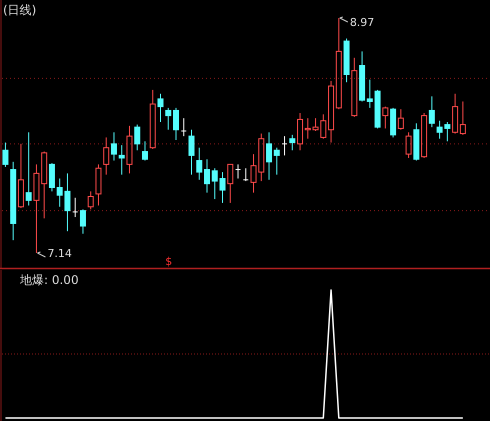  What do you see at coordinates (362, 22) in the screenshot?
I see `annotation: 8.97` at bounding box center [362, 22].